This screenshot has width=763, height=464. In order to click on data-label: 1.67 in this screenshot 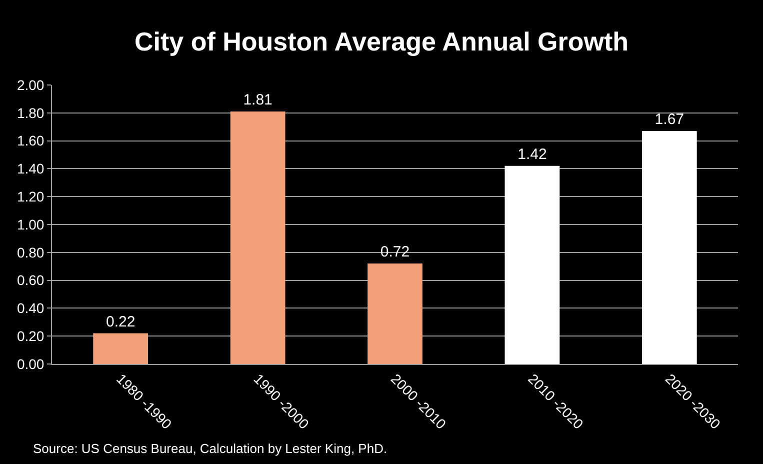, I will do `click(669, 119)`.